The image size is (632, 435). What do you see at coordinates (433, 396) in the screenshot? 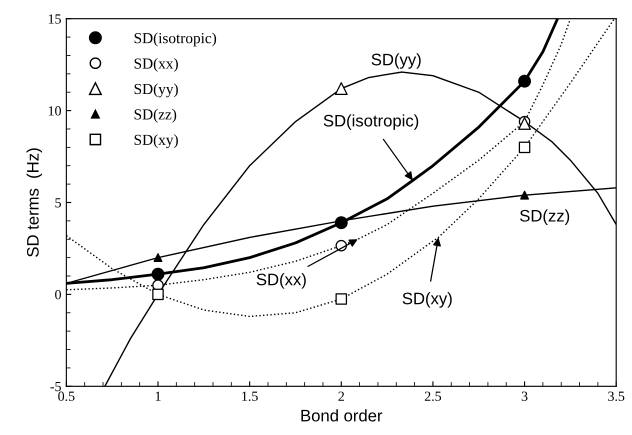
I see `x-tick-label: 2.5` at bounding box center [433, 396].